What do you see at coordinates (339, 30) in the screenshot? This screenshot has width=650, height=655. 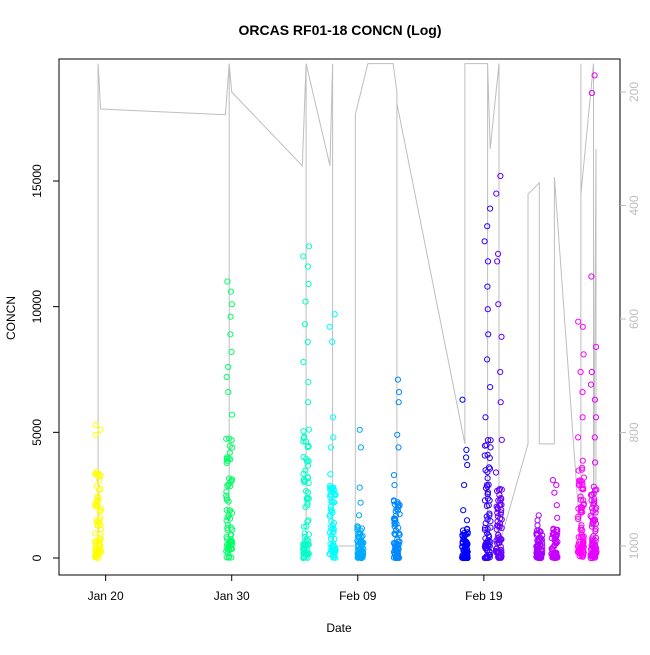 I see `chart-title: ORCAS RF01-18 CONCN (Log)` at bounding box center [339, 30].